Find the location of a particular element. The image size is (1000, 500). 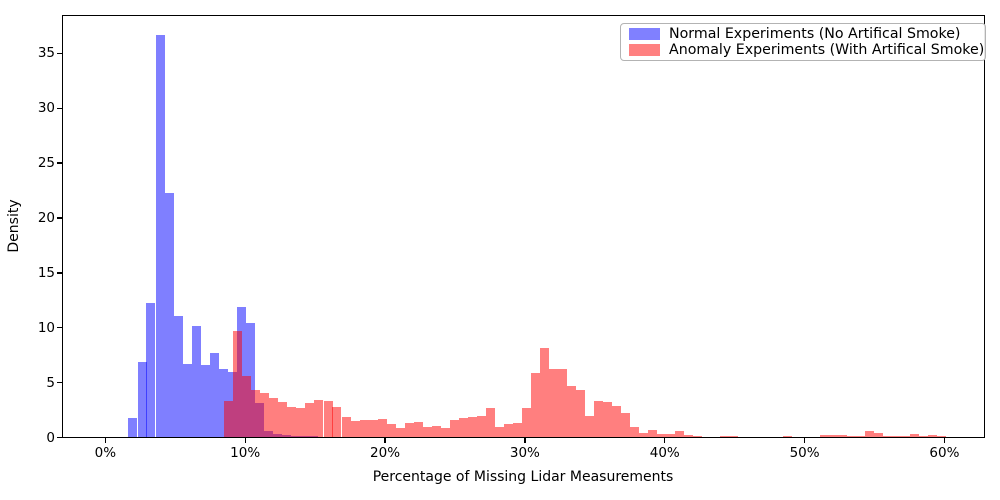

legend-swatch-anomaly is located at coordinates (644, 50).